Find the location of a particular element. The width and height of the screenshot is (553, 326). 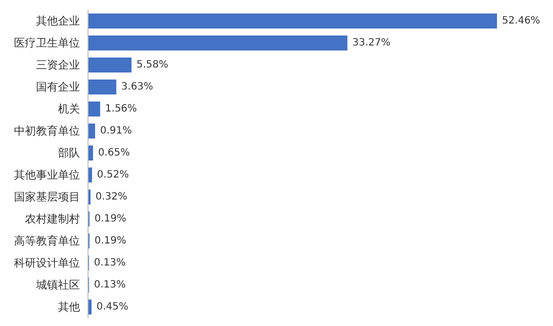

data-label: 0.65% is located at coordinates (114, 153).